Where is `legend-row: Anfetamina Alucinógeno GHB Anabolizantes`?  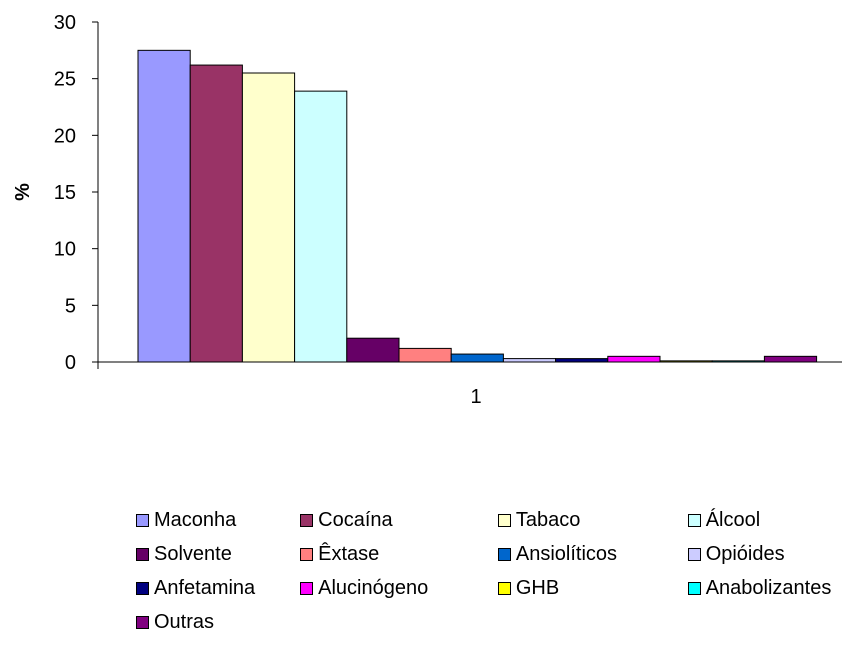 legend-row: Anfetamina Alucinógeno GHB Anabolizantes is located at coordinates (486, 588).